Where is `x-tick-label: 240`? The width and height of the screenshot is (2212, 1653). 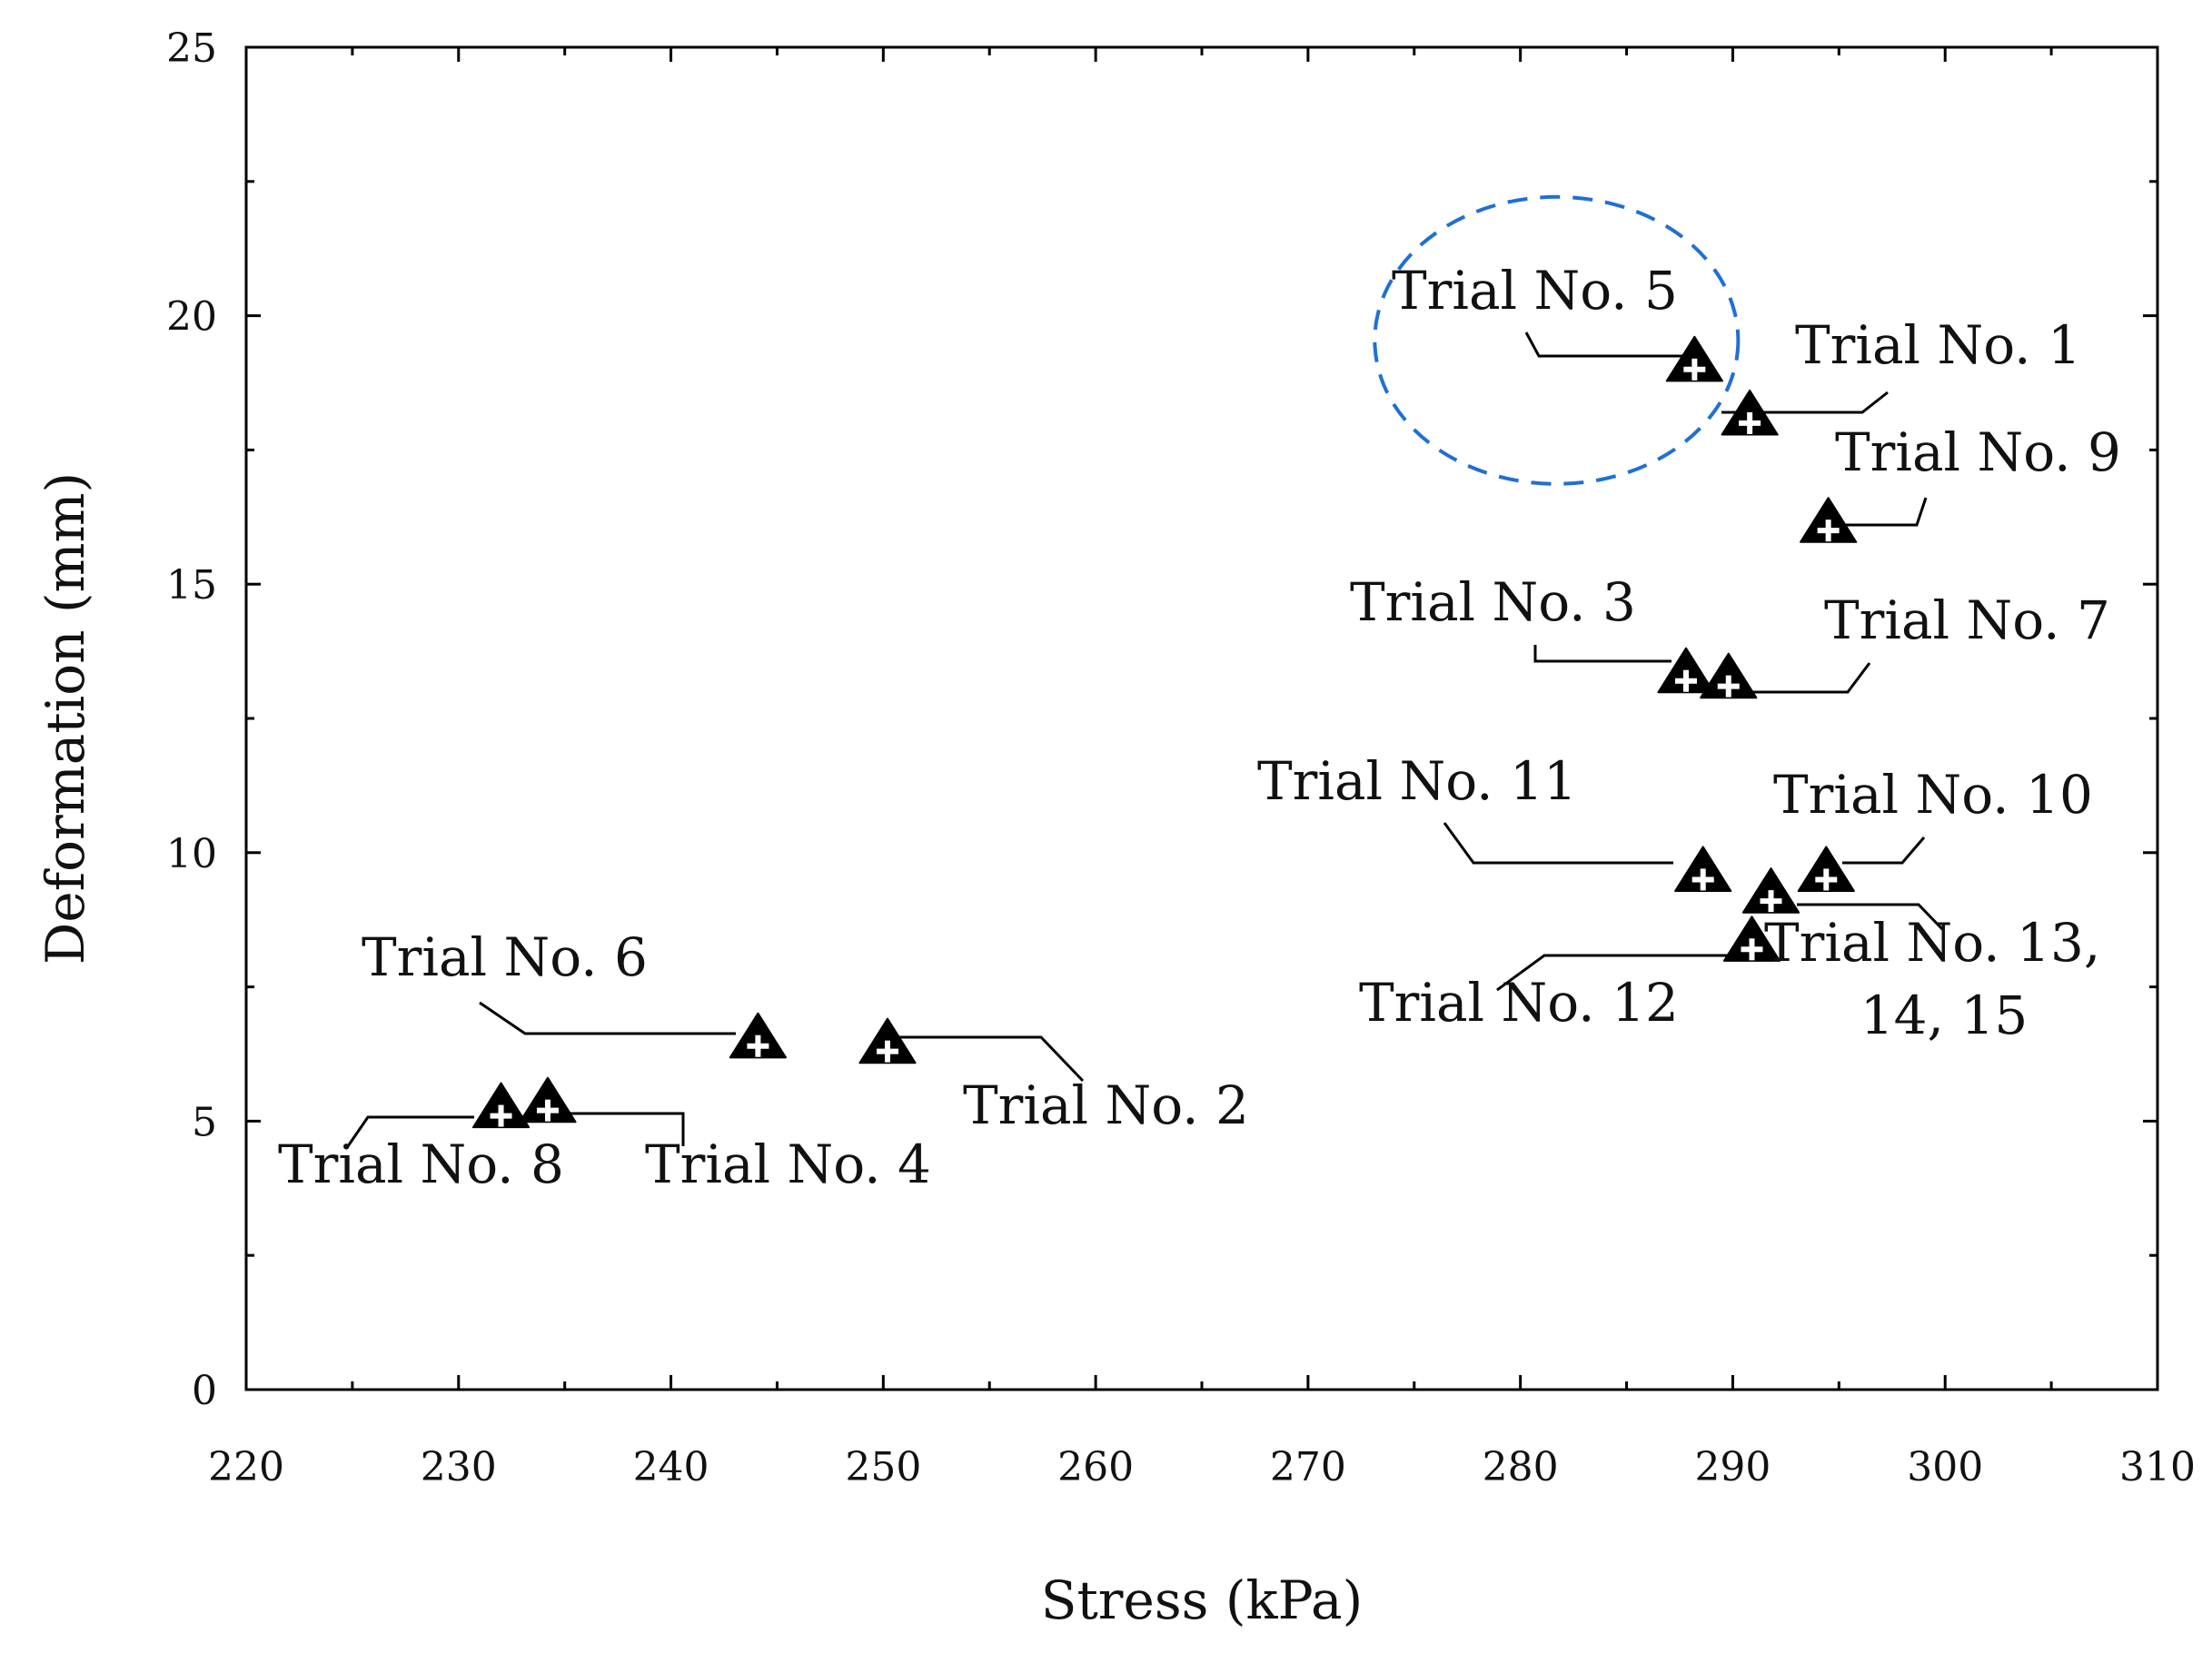 x-tick-label: 240 is located at coordinates (671, 1467).